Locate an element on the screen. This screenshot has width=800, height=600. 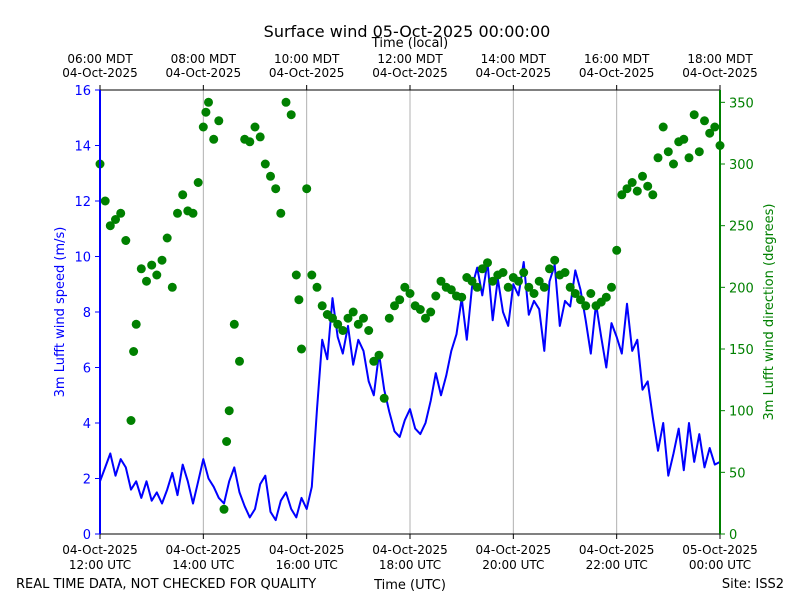
y-left-tick-label: 4 is located at coordinates (87, 424).